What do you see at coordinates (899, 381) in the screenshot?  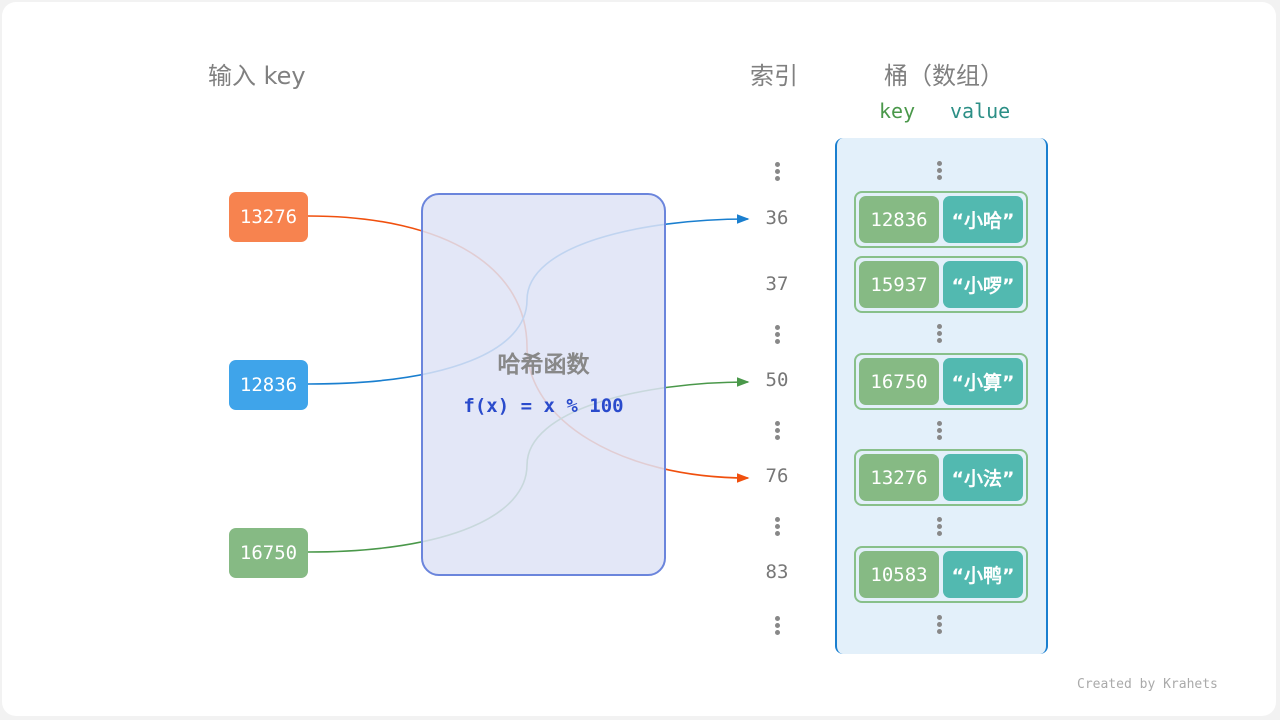 I see `pair-key: 16750` at bounding box center [899, 381].